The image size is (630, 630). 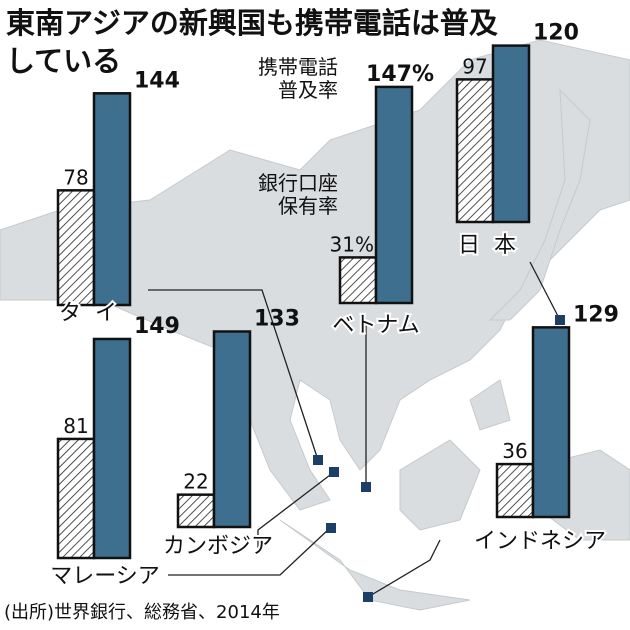 What do you see at coordinates (375, 325) in the screenshot?
I see `category-label: ベトナム` at bounding box center [375, 325].